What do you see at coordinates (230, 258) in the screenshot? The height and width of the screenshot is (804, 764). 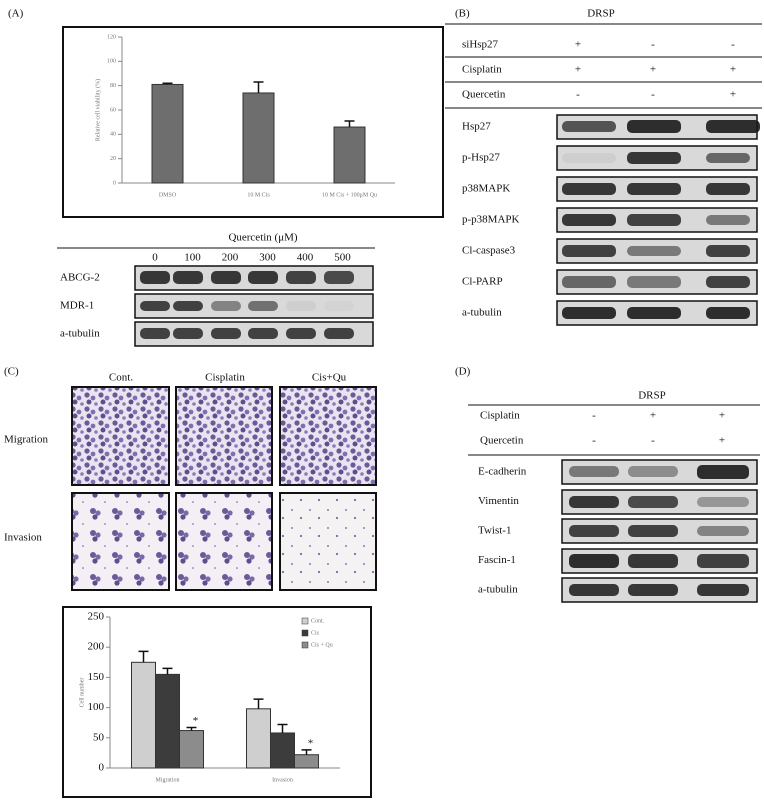 I see `lane-label: 200` at bounding box center [230, 258].